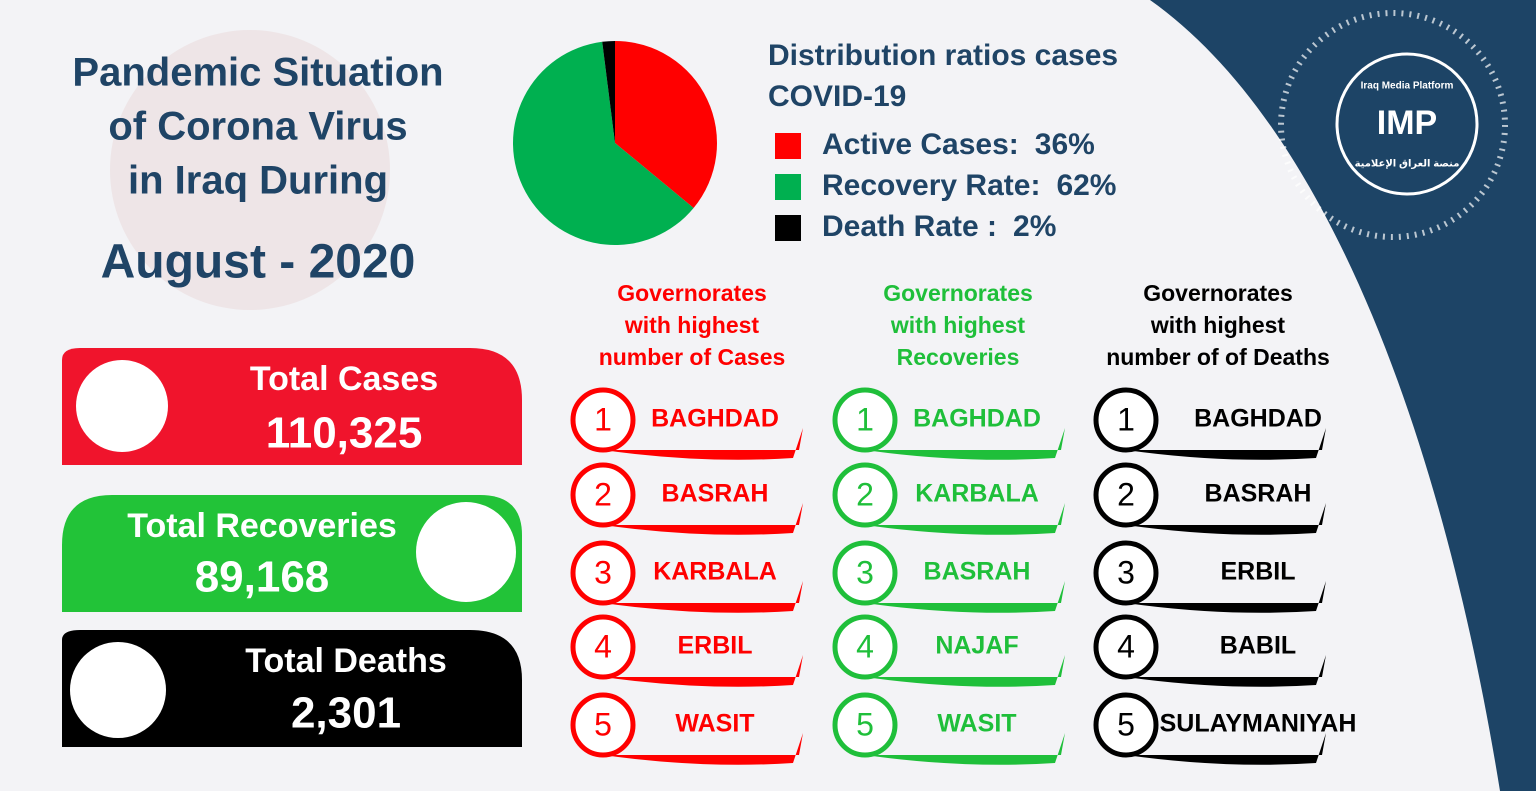 This screenshot has height=791, width=1536. I want to click on cases-card, so click(292, 406).